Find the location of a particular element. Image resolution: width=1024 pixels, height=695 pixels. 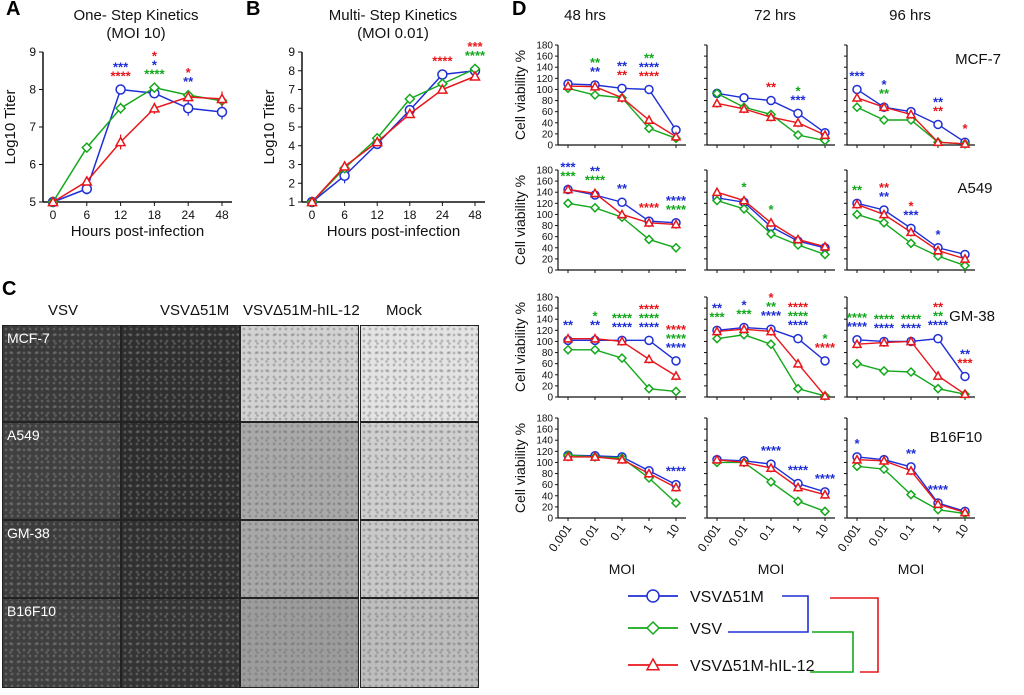

micrograph-row-label-gm38: GM-38 is located at coordinates (28, 533).